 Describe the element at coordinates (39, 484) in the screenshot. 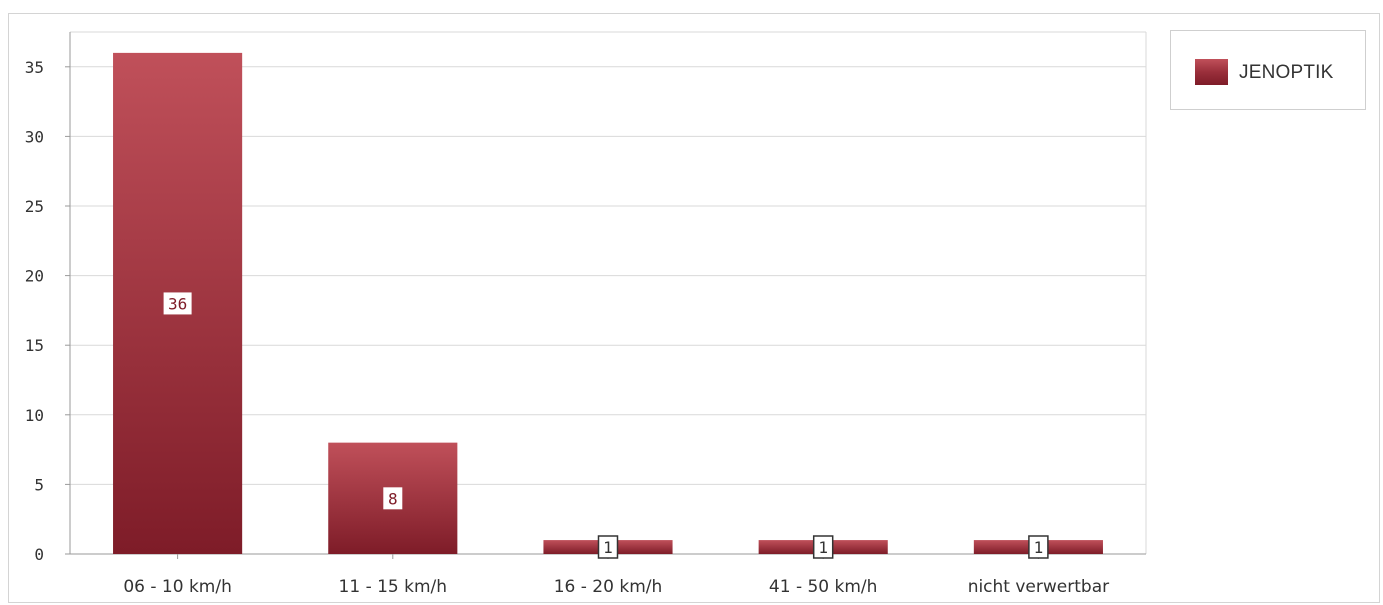

I see `y-tick-label: 5` at that location.